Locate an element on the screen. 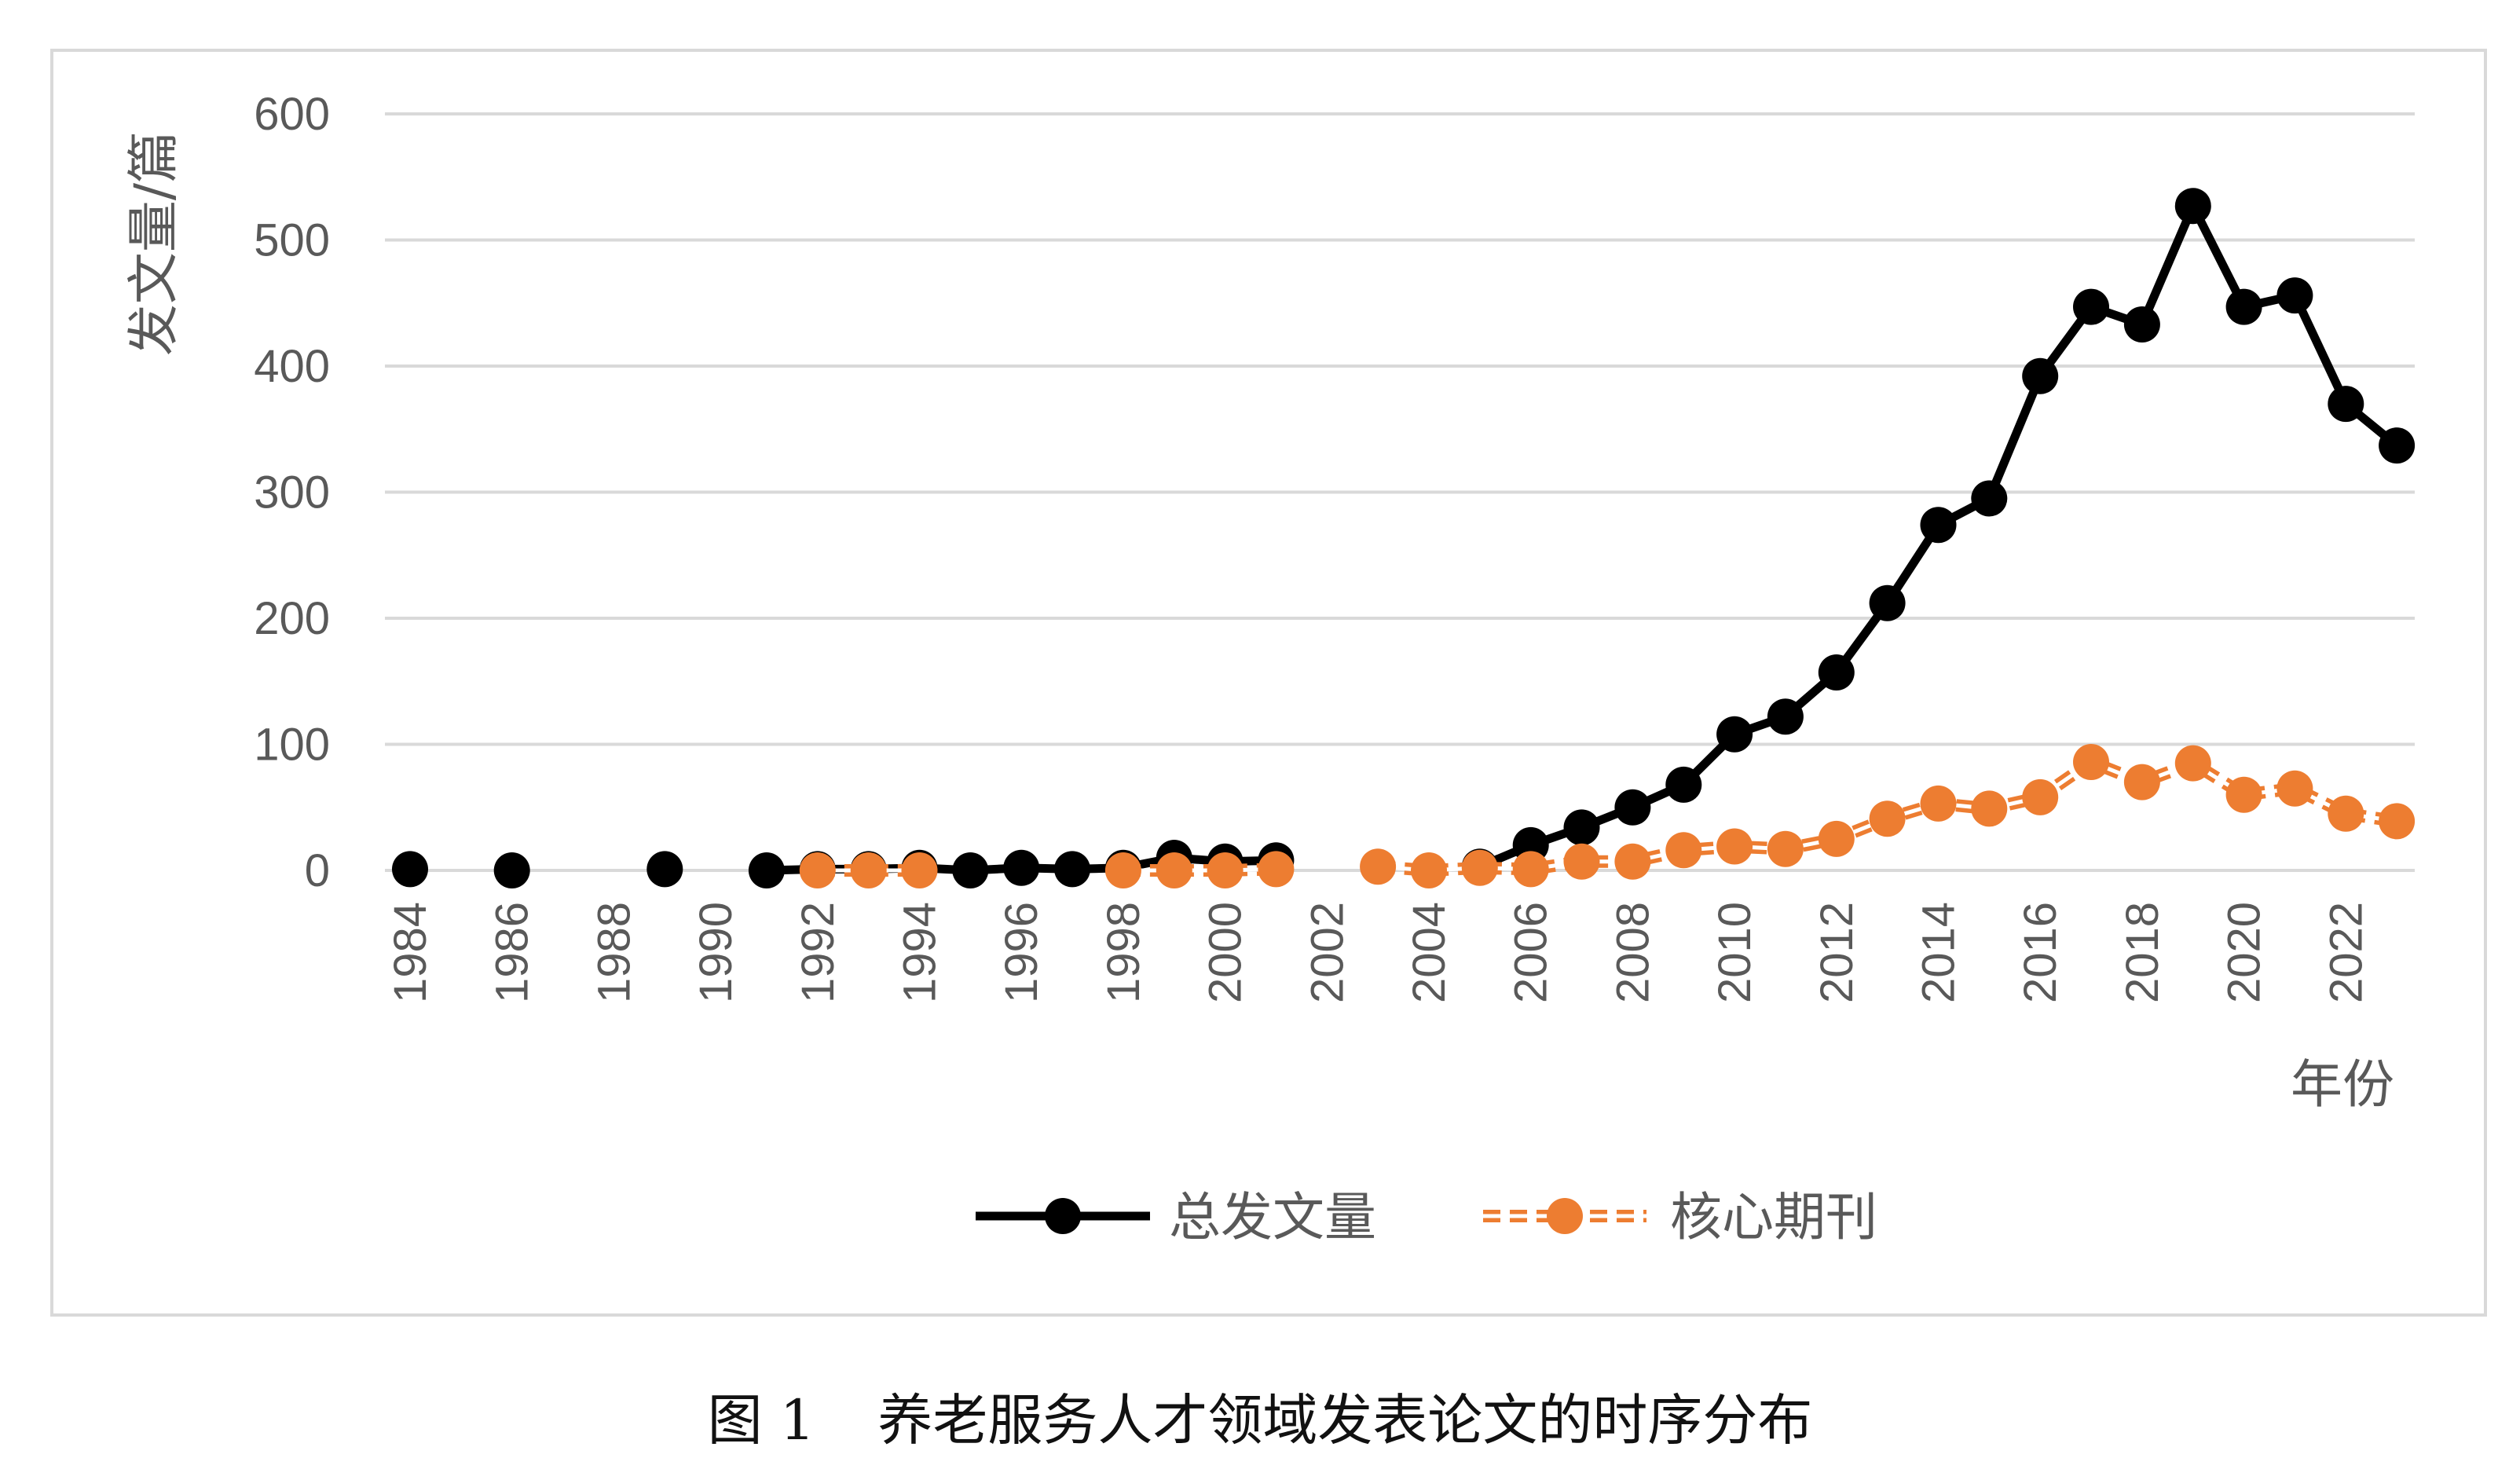 The image size is (2520, 1458). legend-item-total: 总发文量 is located at coordinates (1176, 1217).